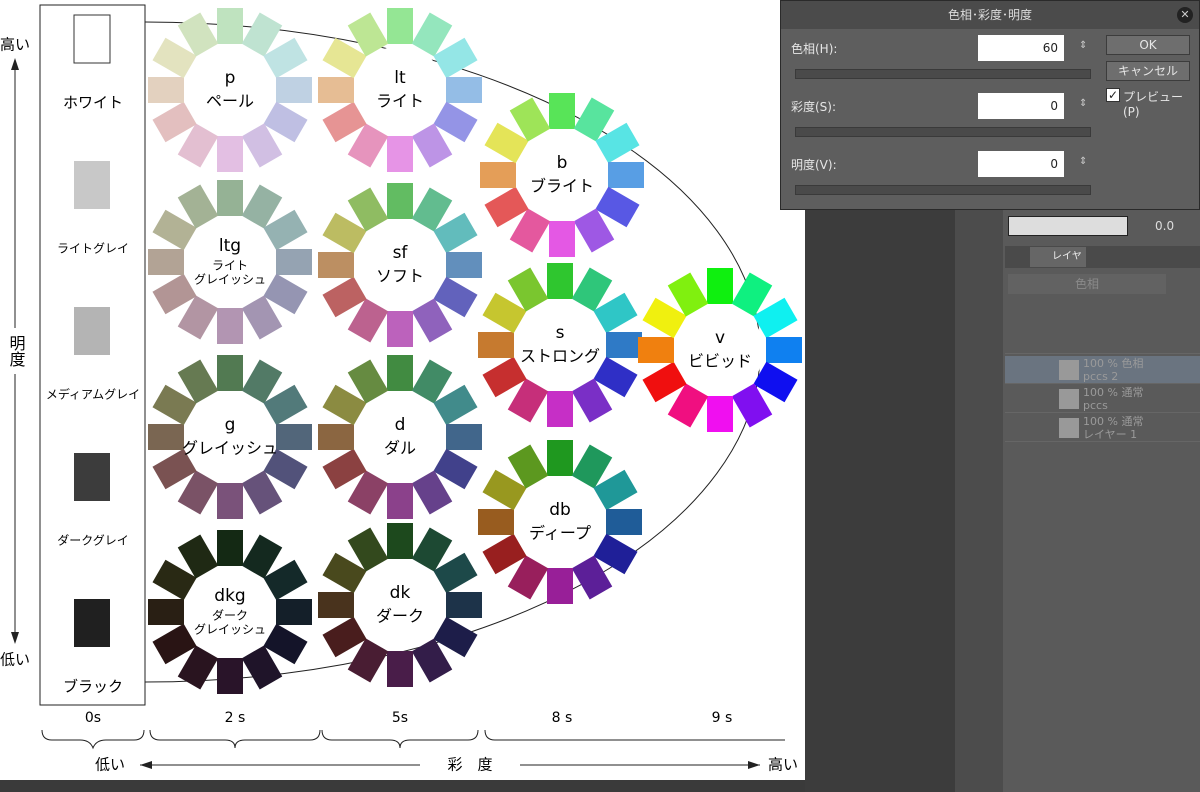 The width and height of the screenshot is (1200, 792). I want to click on layer-row: 100 % 通常 レイヤー 1, so click(1102, 428).